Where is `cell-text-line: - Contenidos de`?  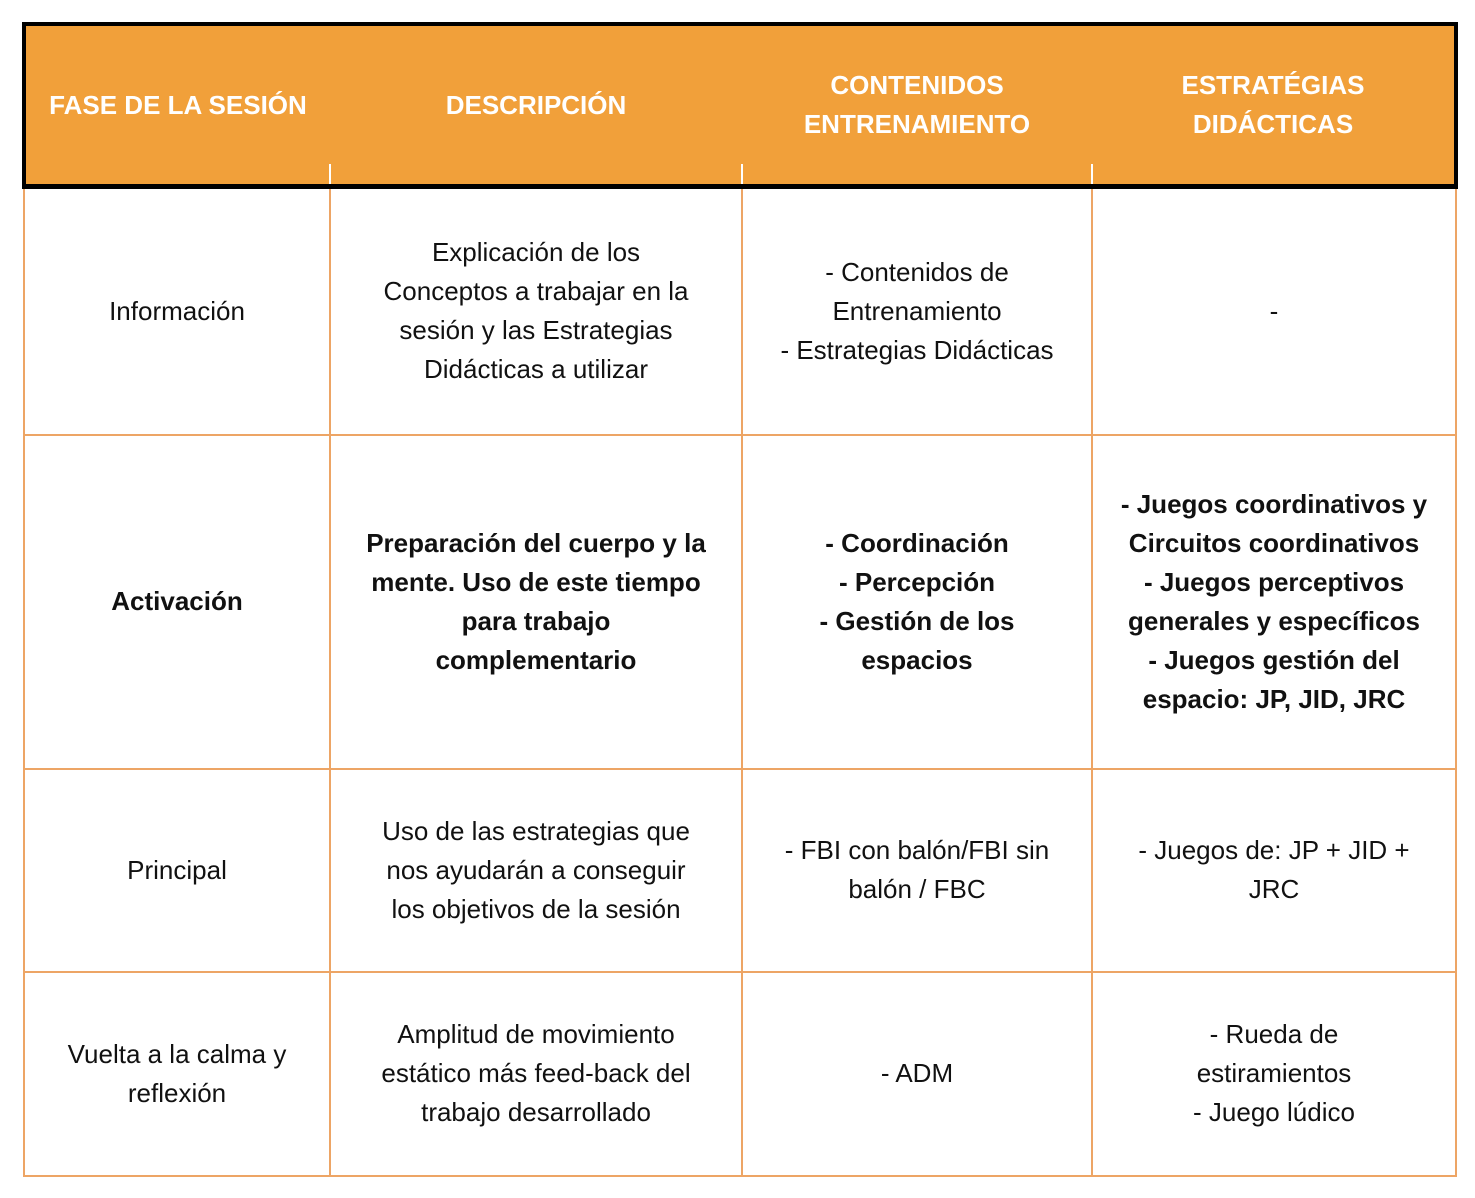 cell-text-line: - Contenidos de is located at coordinates (917, 271).